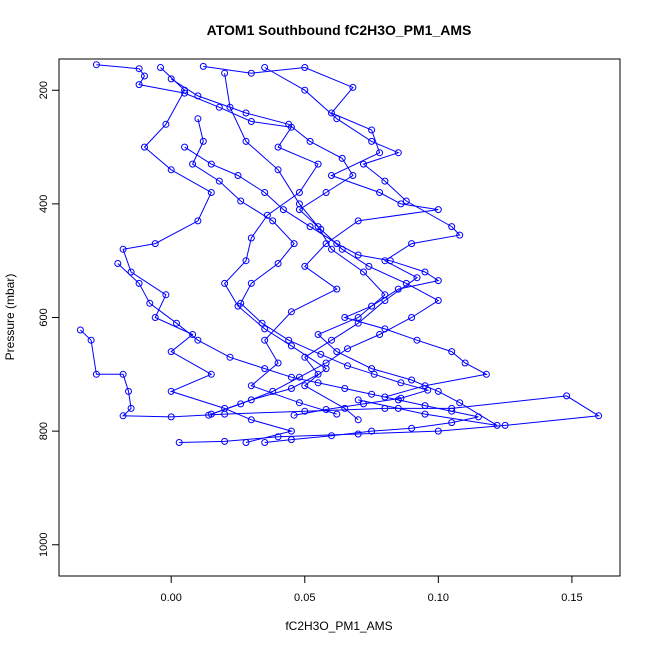 The width and height of the screenshot is (650, 650). Describe the element at coordinates (44, 545) in the screenshot. I see `y-tick-label: 1000` at that location.